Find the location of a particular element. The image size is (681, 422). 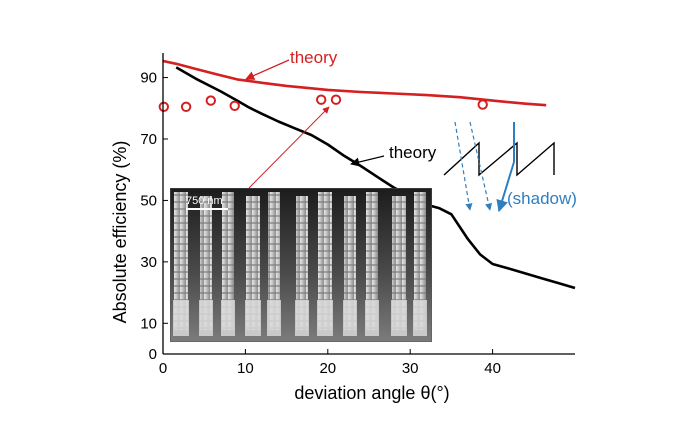

y-tick-label: 70 is located at coordinates (148, 139).